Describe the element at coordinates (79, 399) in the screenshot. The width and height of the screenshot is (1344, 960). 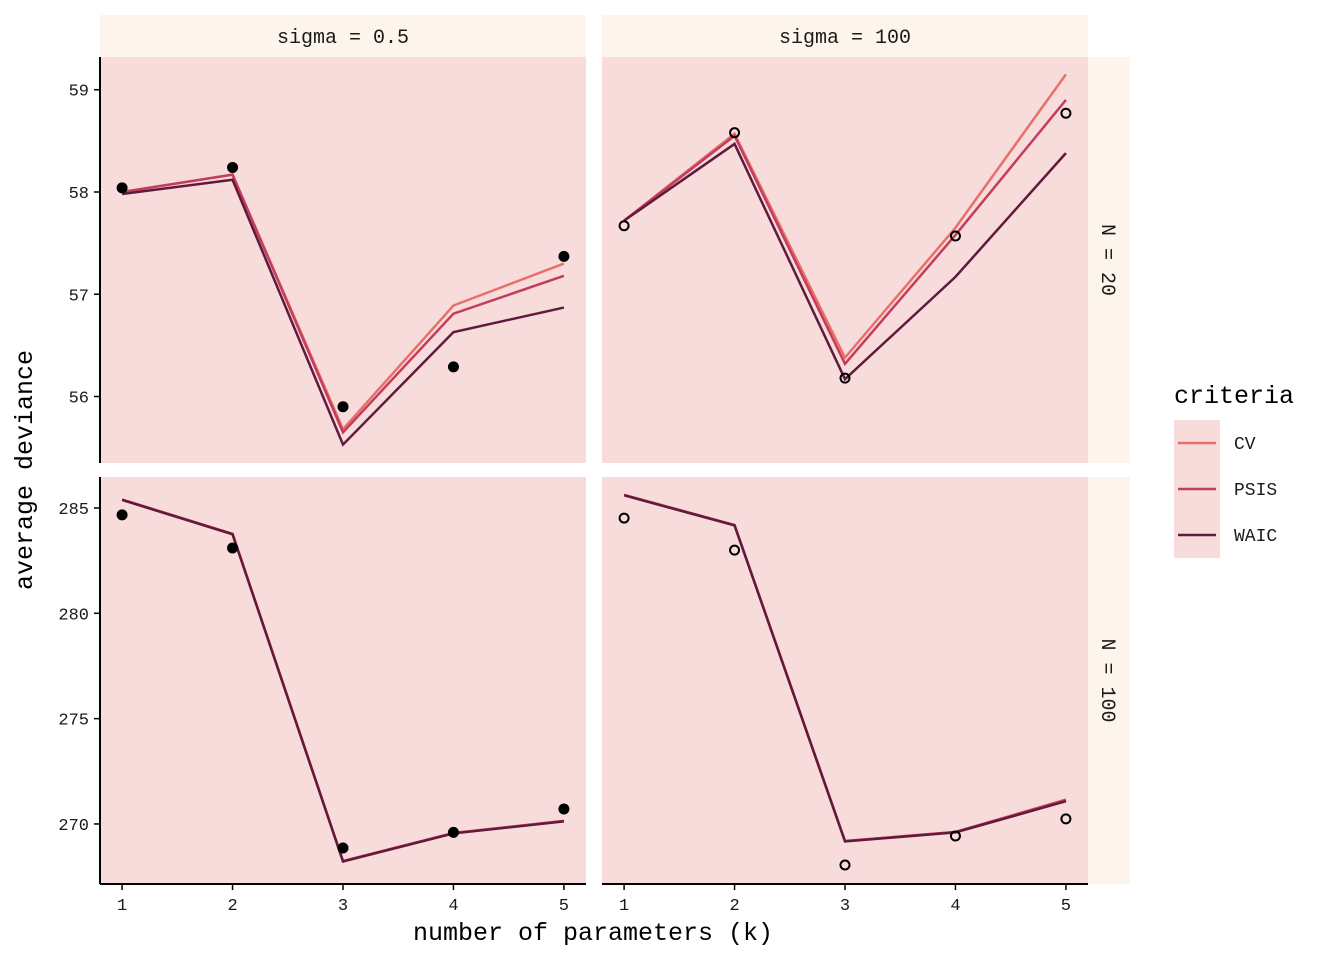
I see `y-tick-label: 56` at that location.